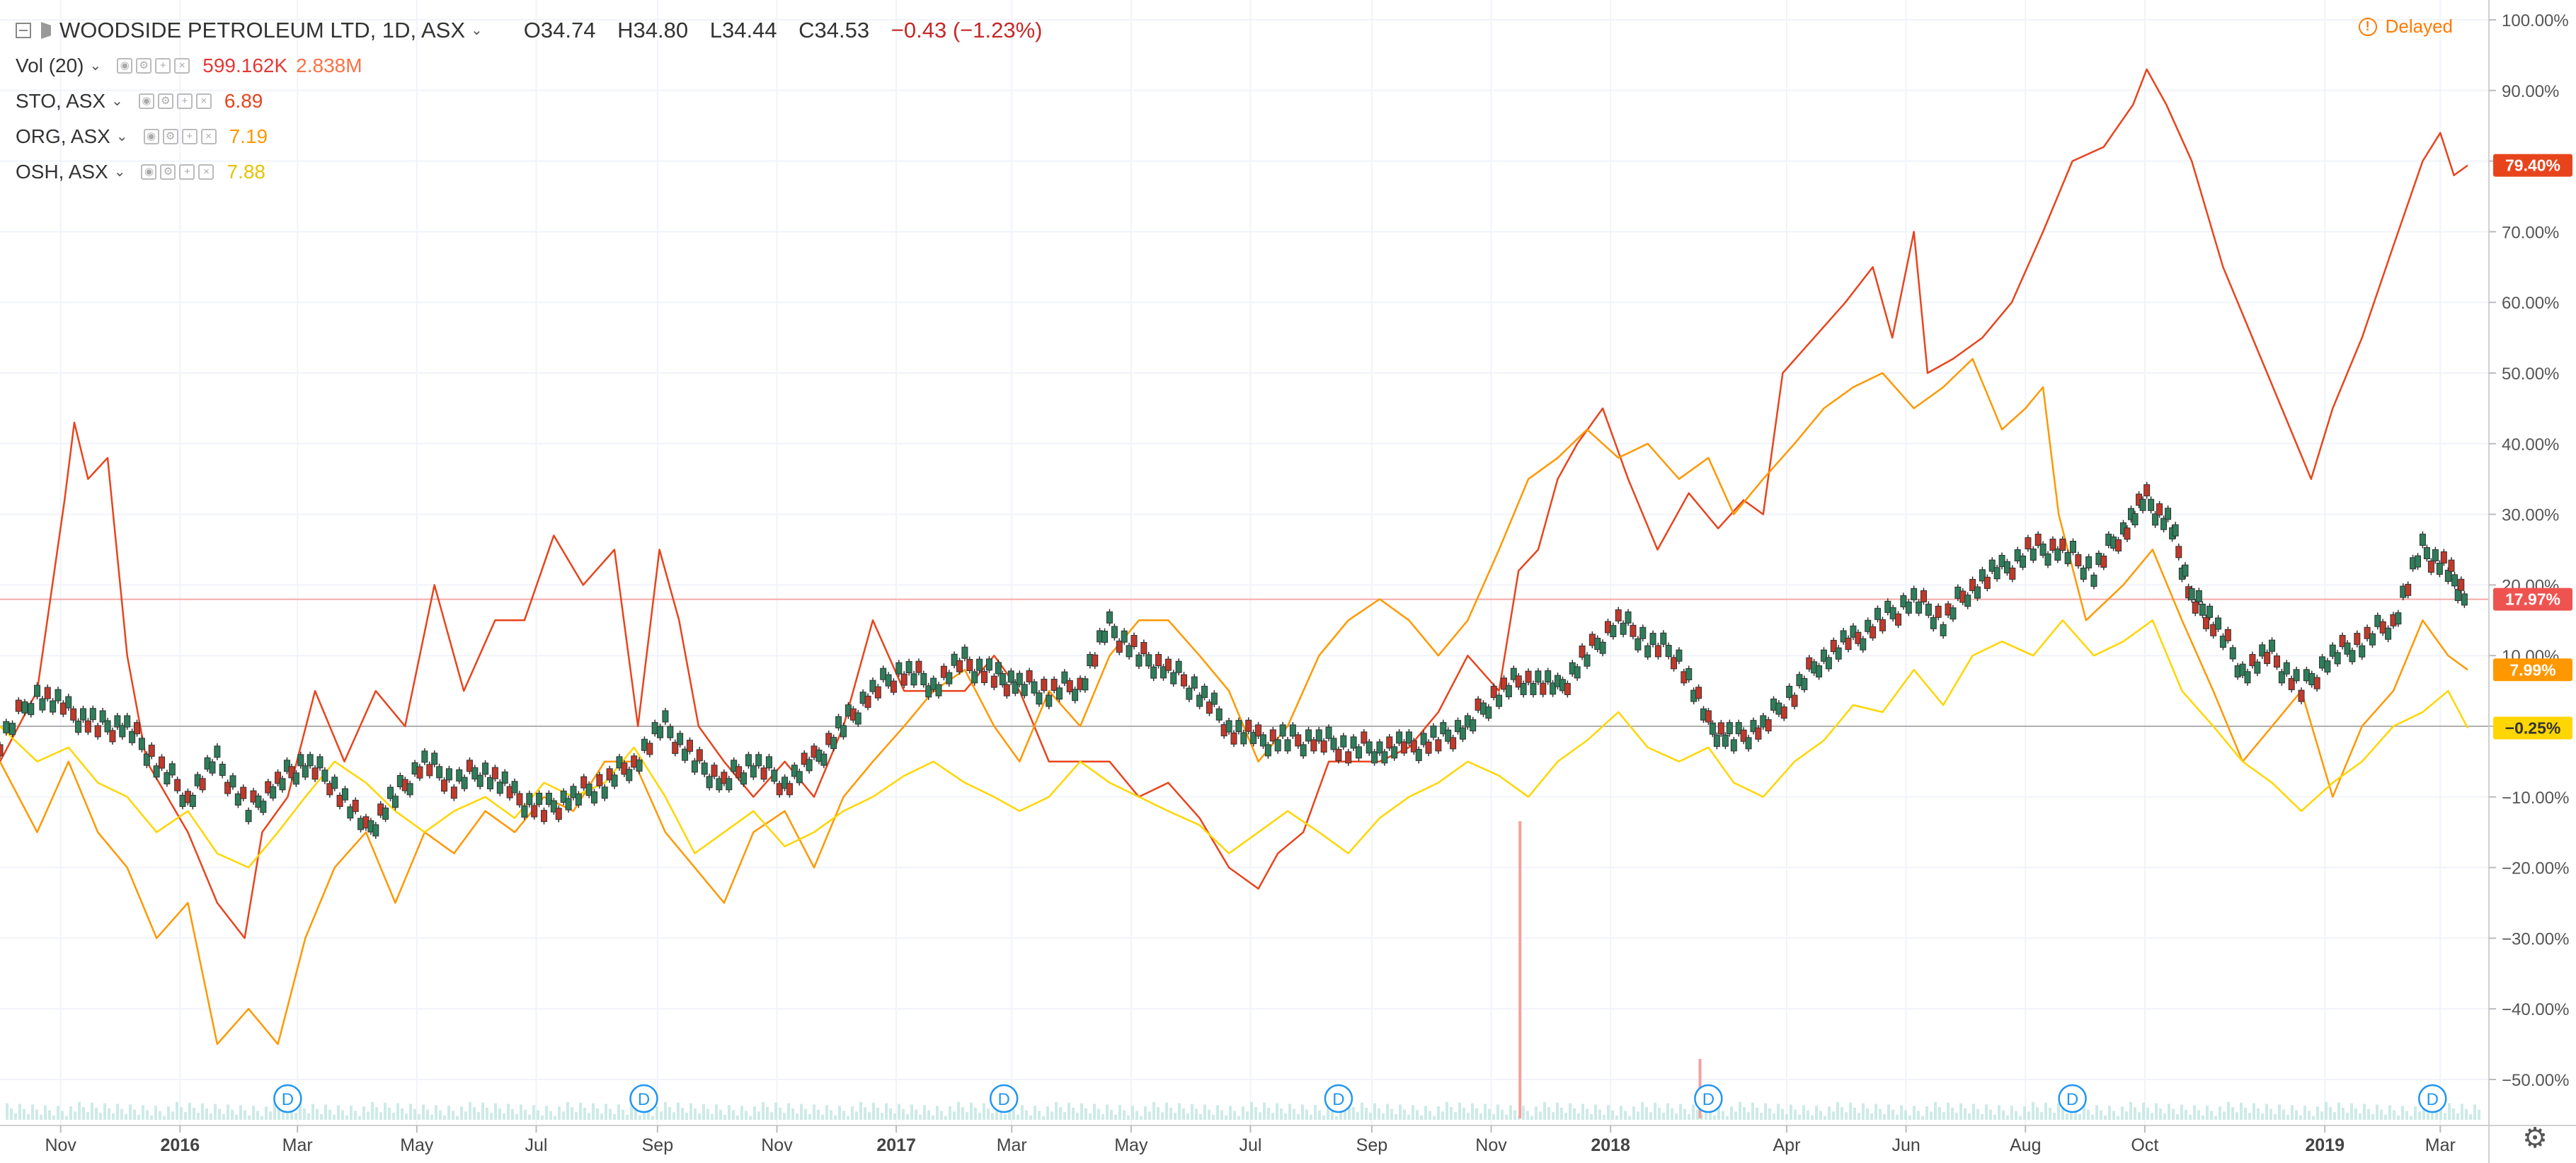  I want to click on symbol-title: WOODSIDE PETROLEUM LTD, 1D, ASX, so click(262, 30).